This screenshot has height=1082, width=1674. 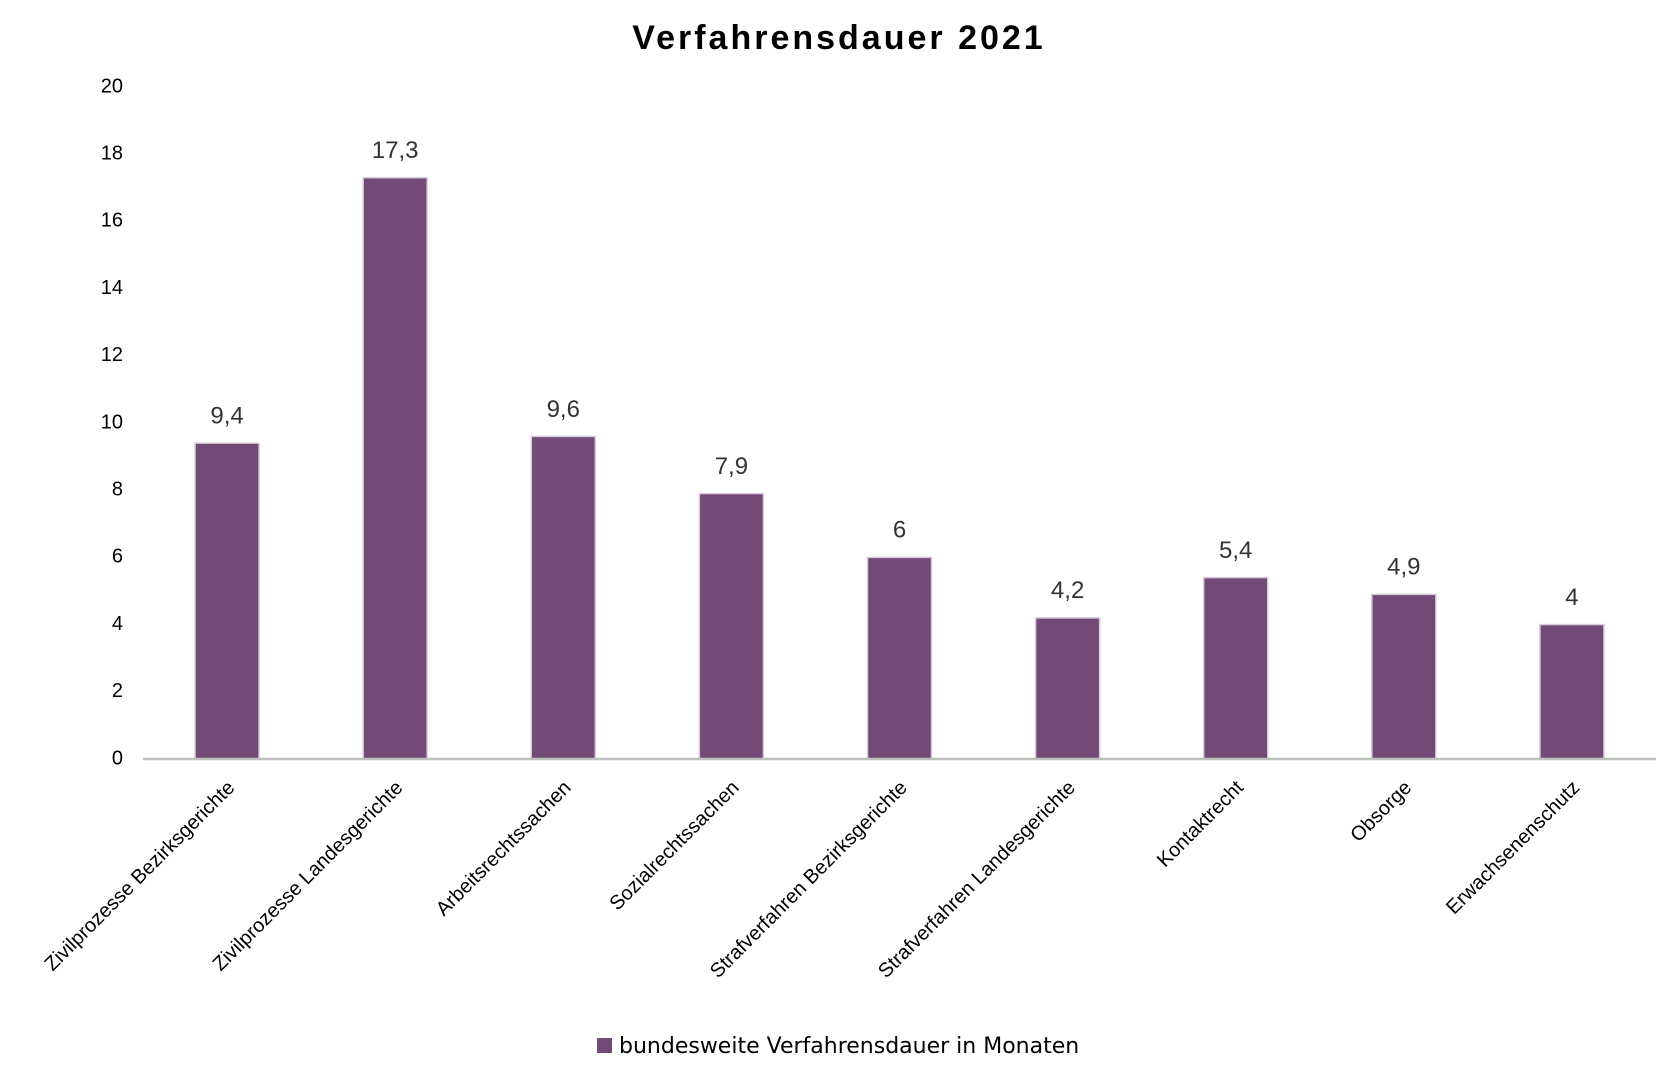 What do you see at coordinates (112, 86) in the screenshot?
I see `y-tick-label: 20` at bounding box center [112, 86].